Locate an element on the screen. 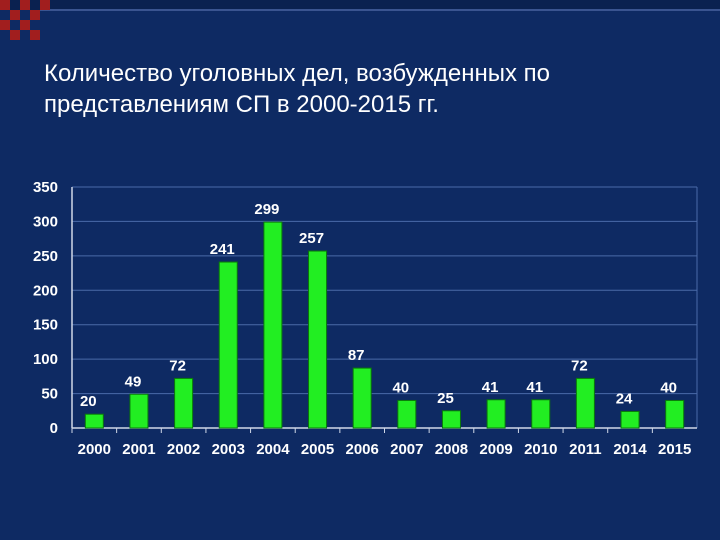  data-label: 24 is located at coordinates (624, 398).